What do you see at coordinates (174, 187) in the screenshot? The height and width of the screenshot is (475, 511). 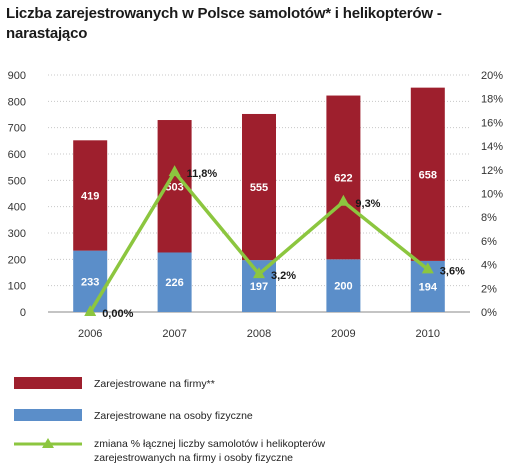 I see `data-label-firmy: 503` at bounding box center [174, 187].